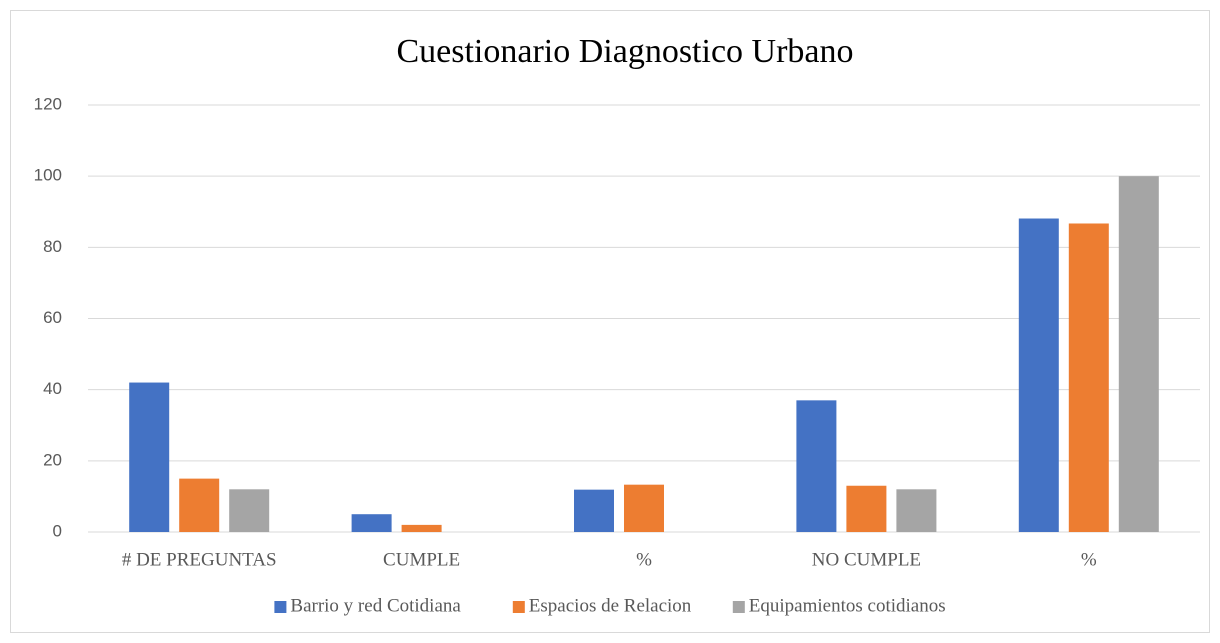  I want to click on x-tick-label: CUMPLE, so click(421, 559).